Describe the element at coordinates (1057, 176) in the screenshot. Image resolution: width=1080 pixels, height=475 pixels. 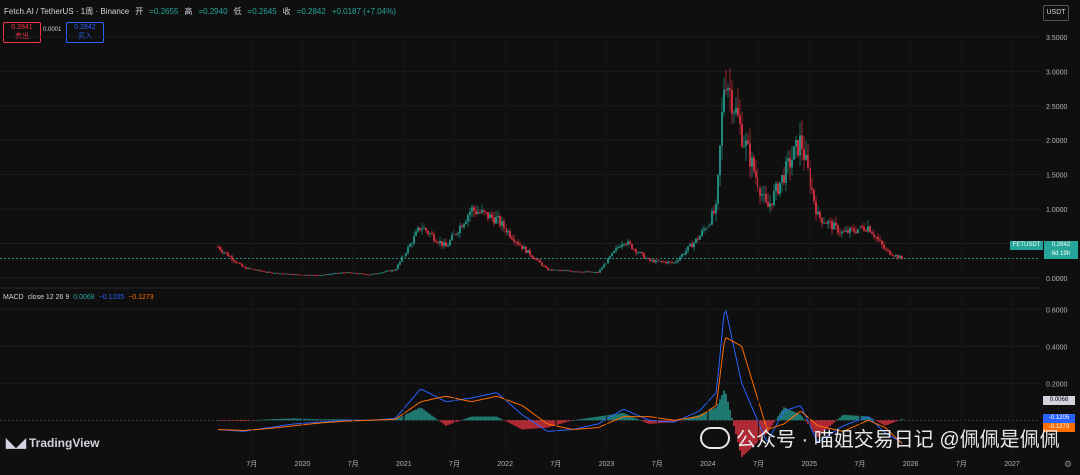
I see `price-tick-label: 1.5000` at that location.